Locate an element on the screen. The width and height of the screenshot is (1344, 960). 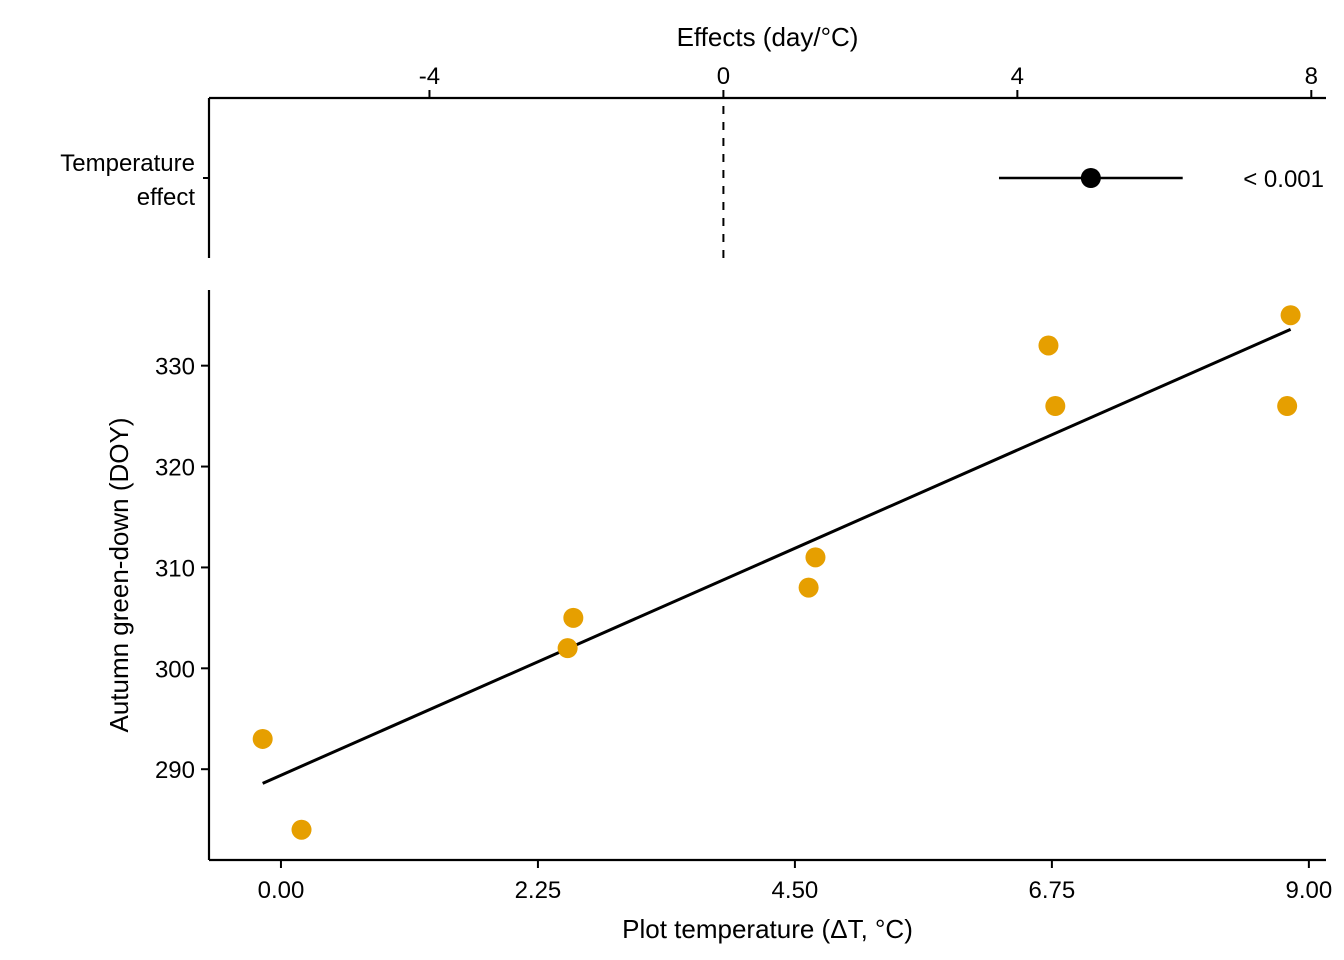
scatter-x-tick-label: 4.50 is located at coordinates (795, 890).